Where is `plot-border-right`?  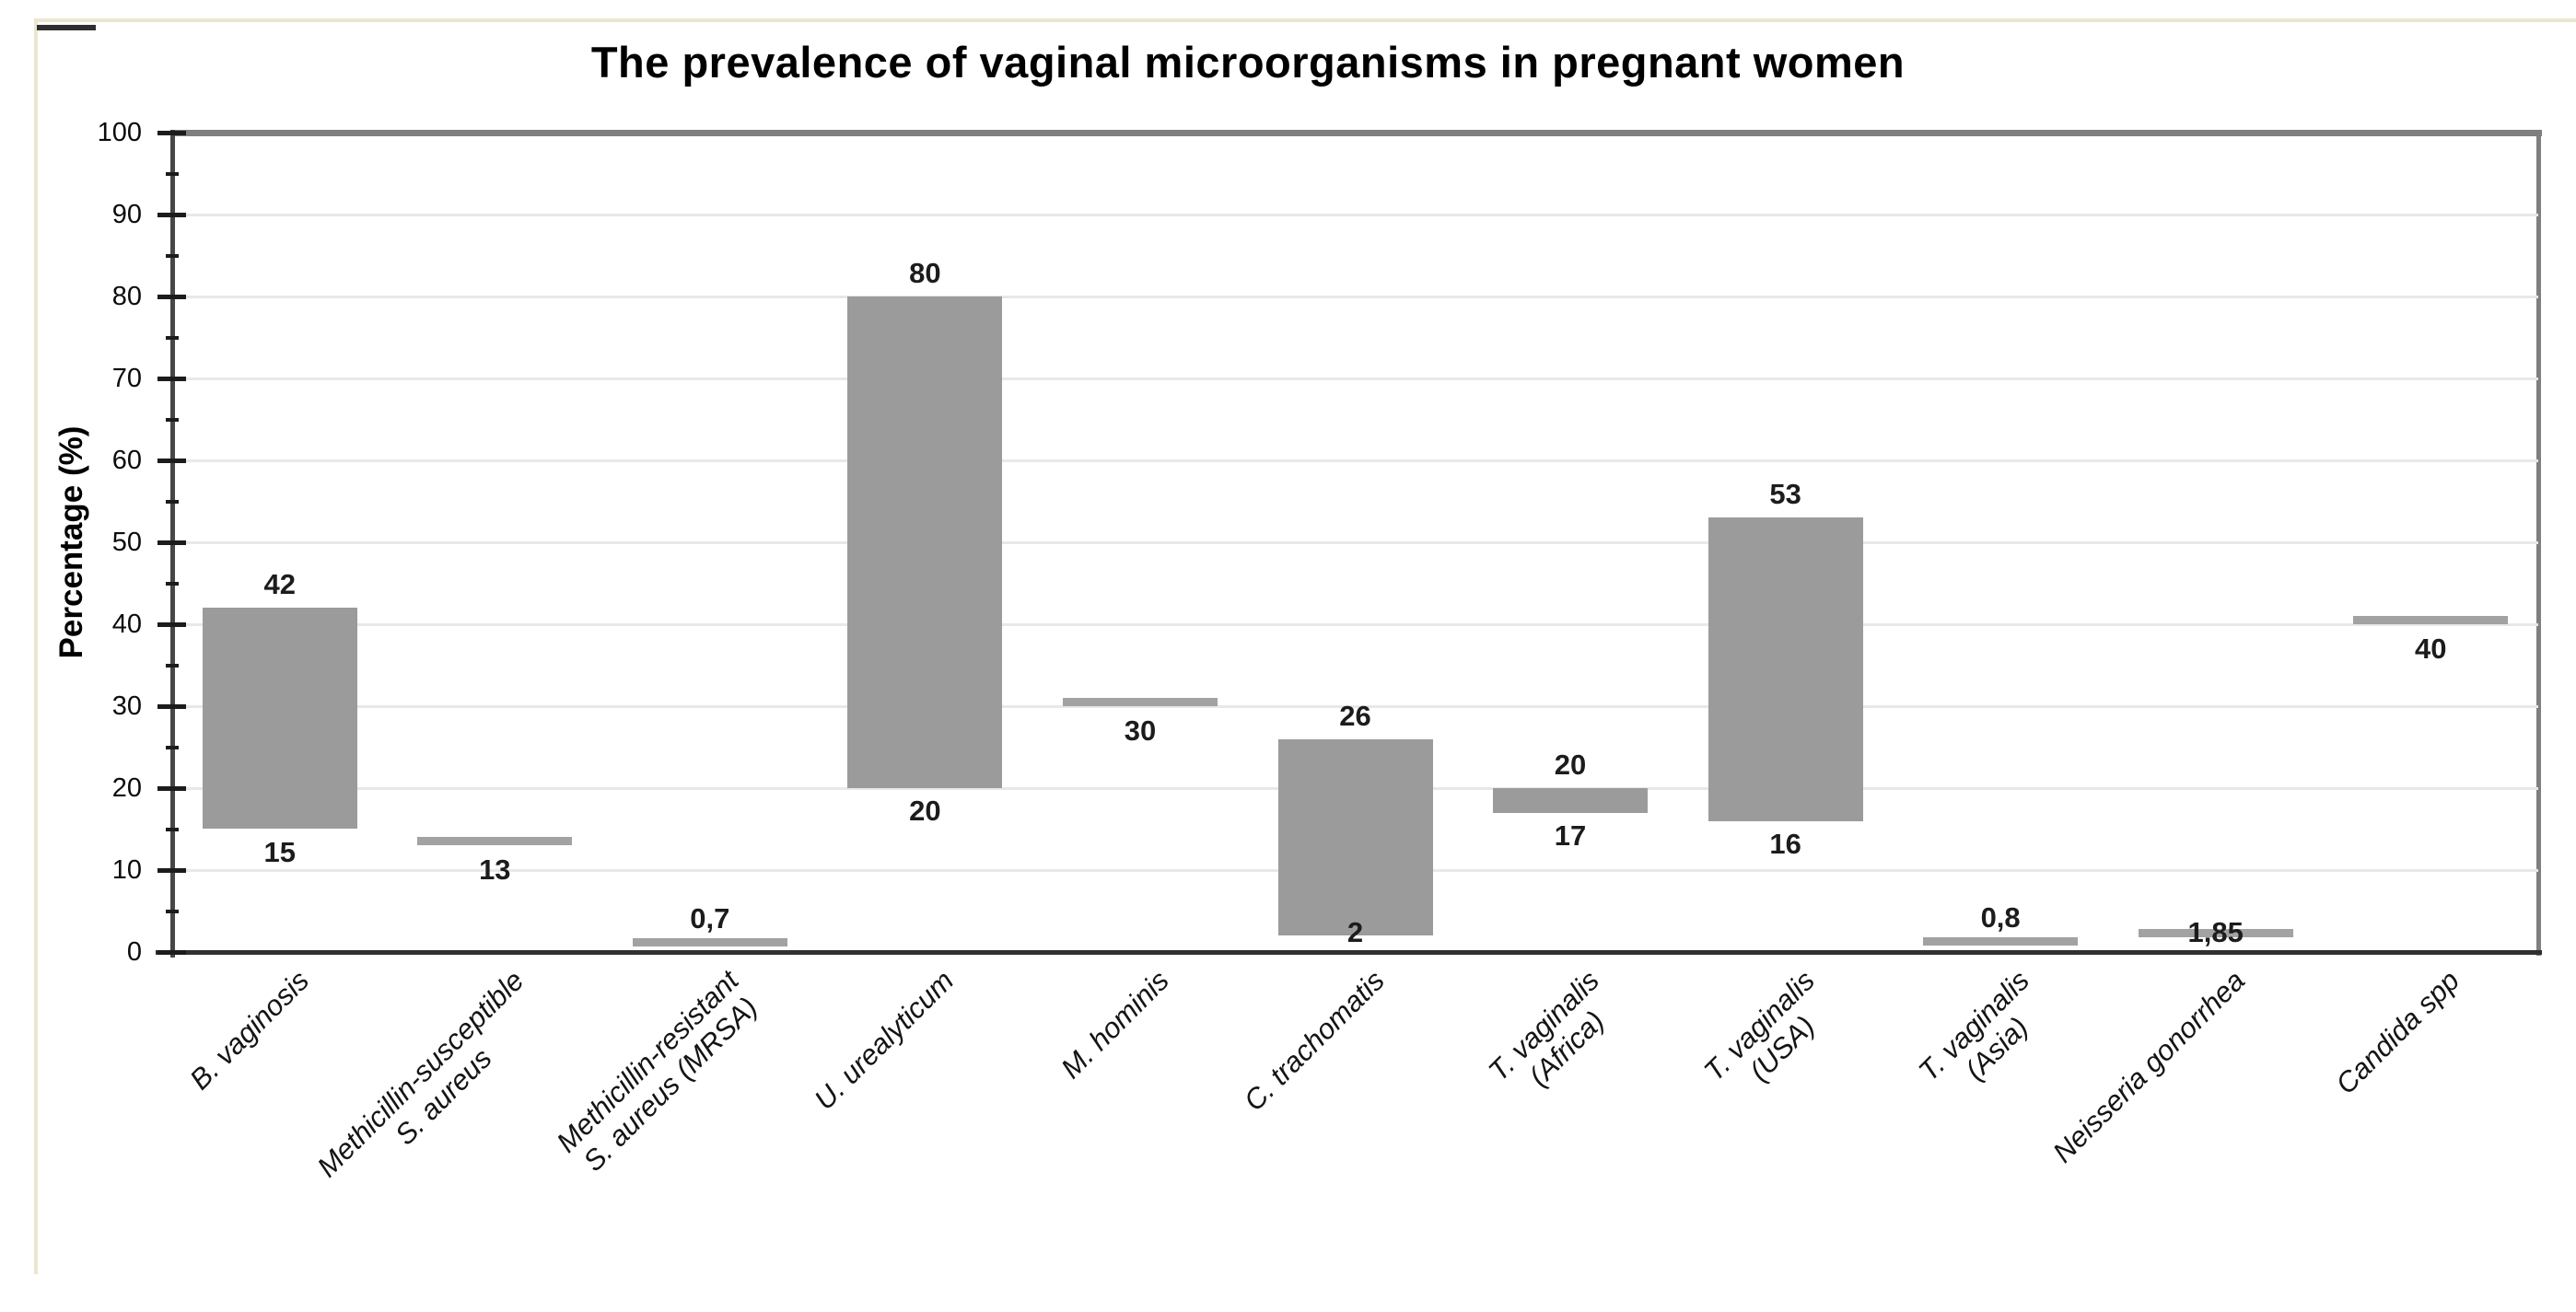 plot-border-right is located at coordinates (2538, 543).